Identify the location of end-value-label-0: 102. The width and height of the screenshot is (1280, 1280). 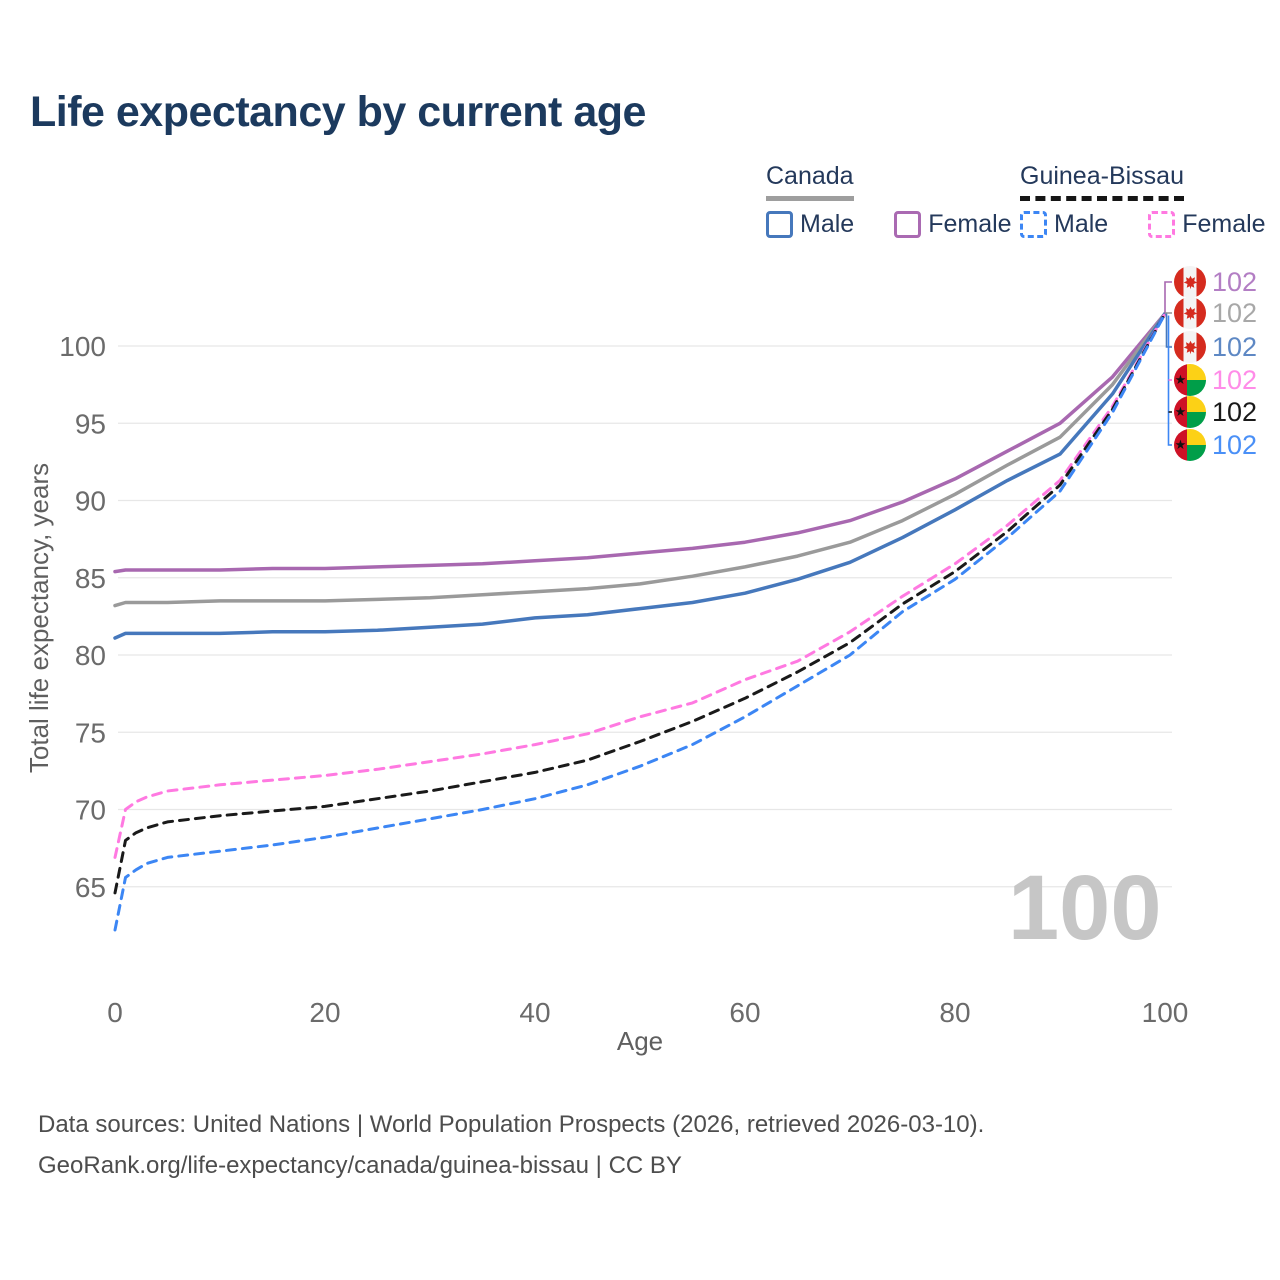
(1235, 282).